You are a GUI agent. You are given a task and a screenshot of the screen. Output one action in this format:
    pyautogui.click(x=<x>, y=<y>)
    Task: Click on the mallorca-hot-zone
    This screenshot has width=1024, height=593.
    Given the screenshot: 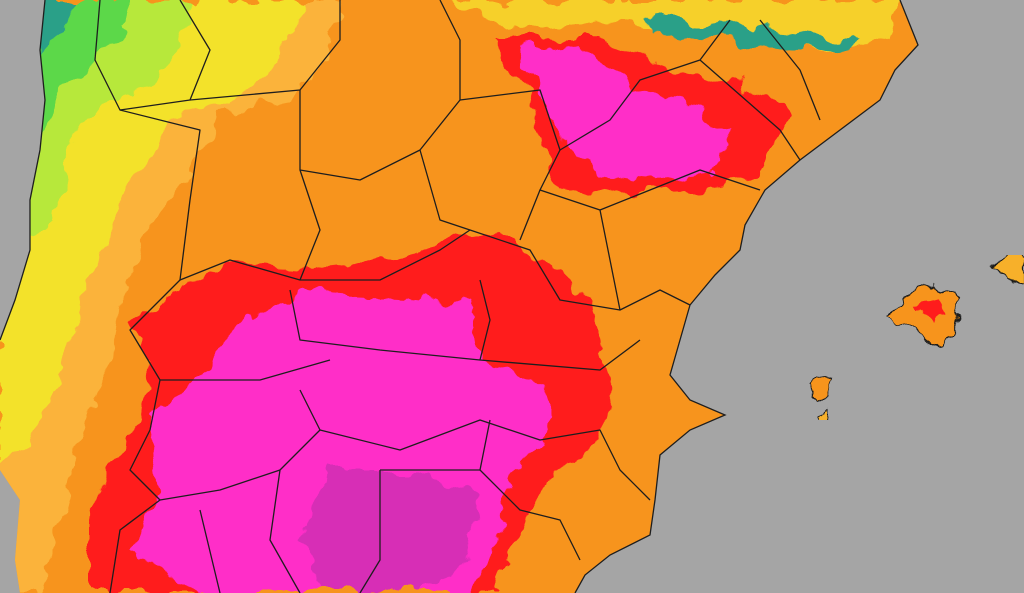 What is the action you would take?
    pyautogui.click(x=930, y=311)
    